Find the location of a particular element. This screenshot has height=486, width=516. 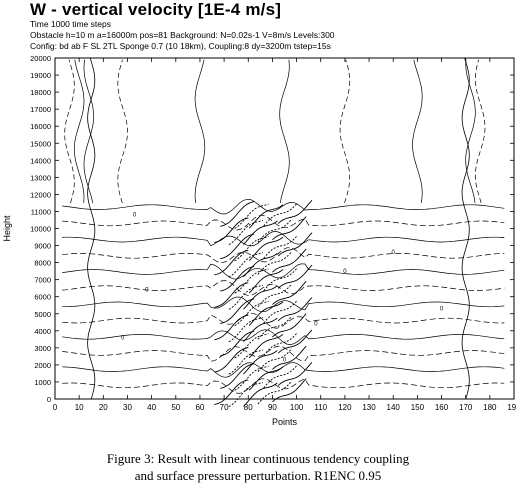

y-tick-label: 18000 is located at coordinates (40, 92).